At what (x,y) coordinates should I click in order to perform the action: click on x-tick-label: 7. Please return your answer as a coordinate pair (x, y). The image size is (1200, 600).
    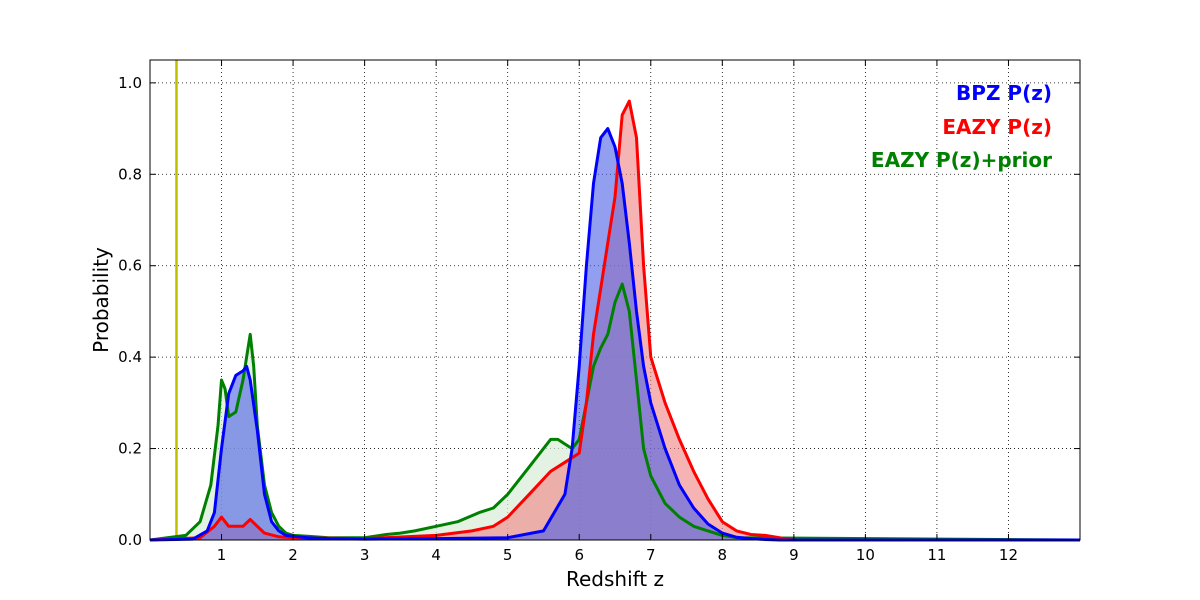
    Looking at the image, I should click on (651, 555).